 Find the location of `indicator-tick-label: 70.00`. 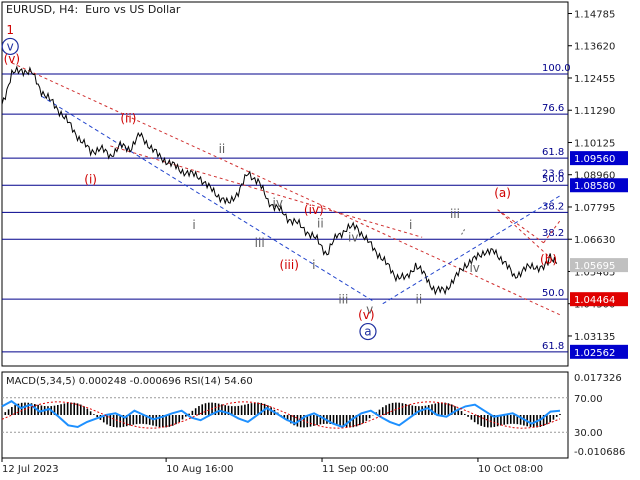

indicator-tick-label: 70.00 is located at coordinates (588, 399).